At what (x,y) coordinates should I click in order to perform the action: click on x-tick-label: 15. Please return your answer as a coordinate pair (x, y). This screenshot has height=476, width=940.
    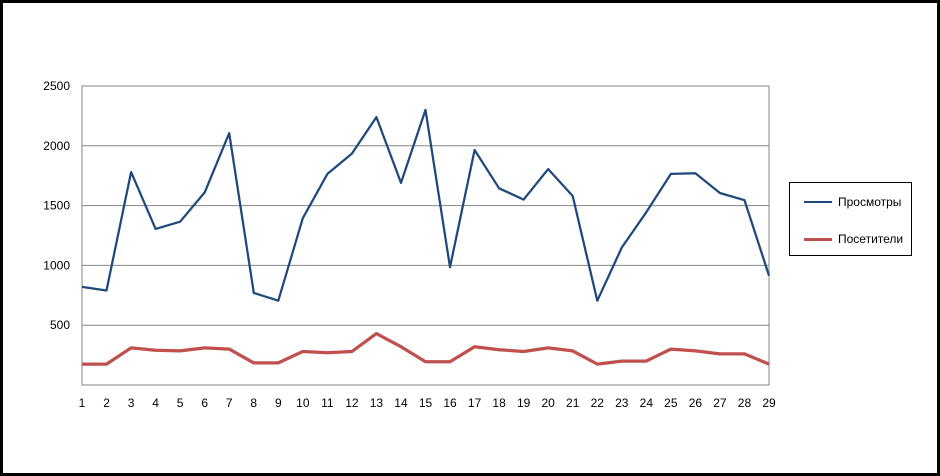
    Looking at the image, I should click on (426, 403).